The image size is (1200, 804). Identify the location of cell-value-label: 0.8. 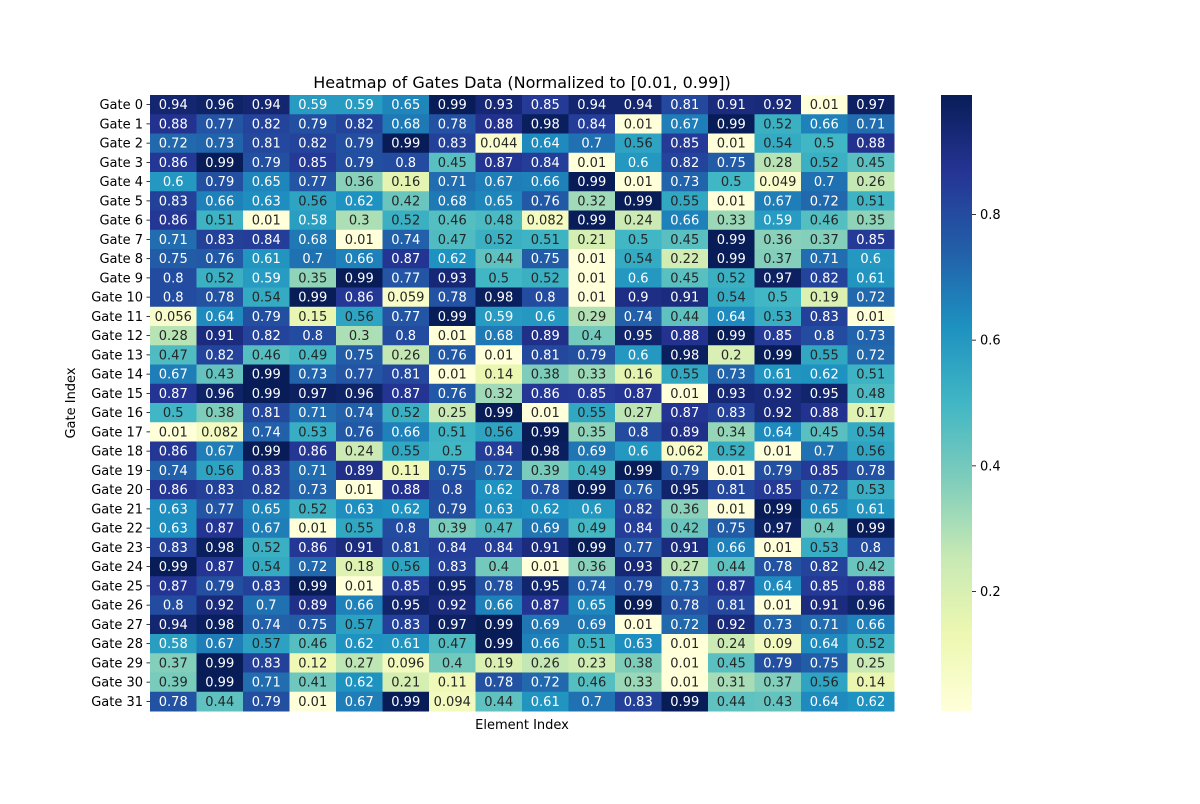
(312, 336).